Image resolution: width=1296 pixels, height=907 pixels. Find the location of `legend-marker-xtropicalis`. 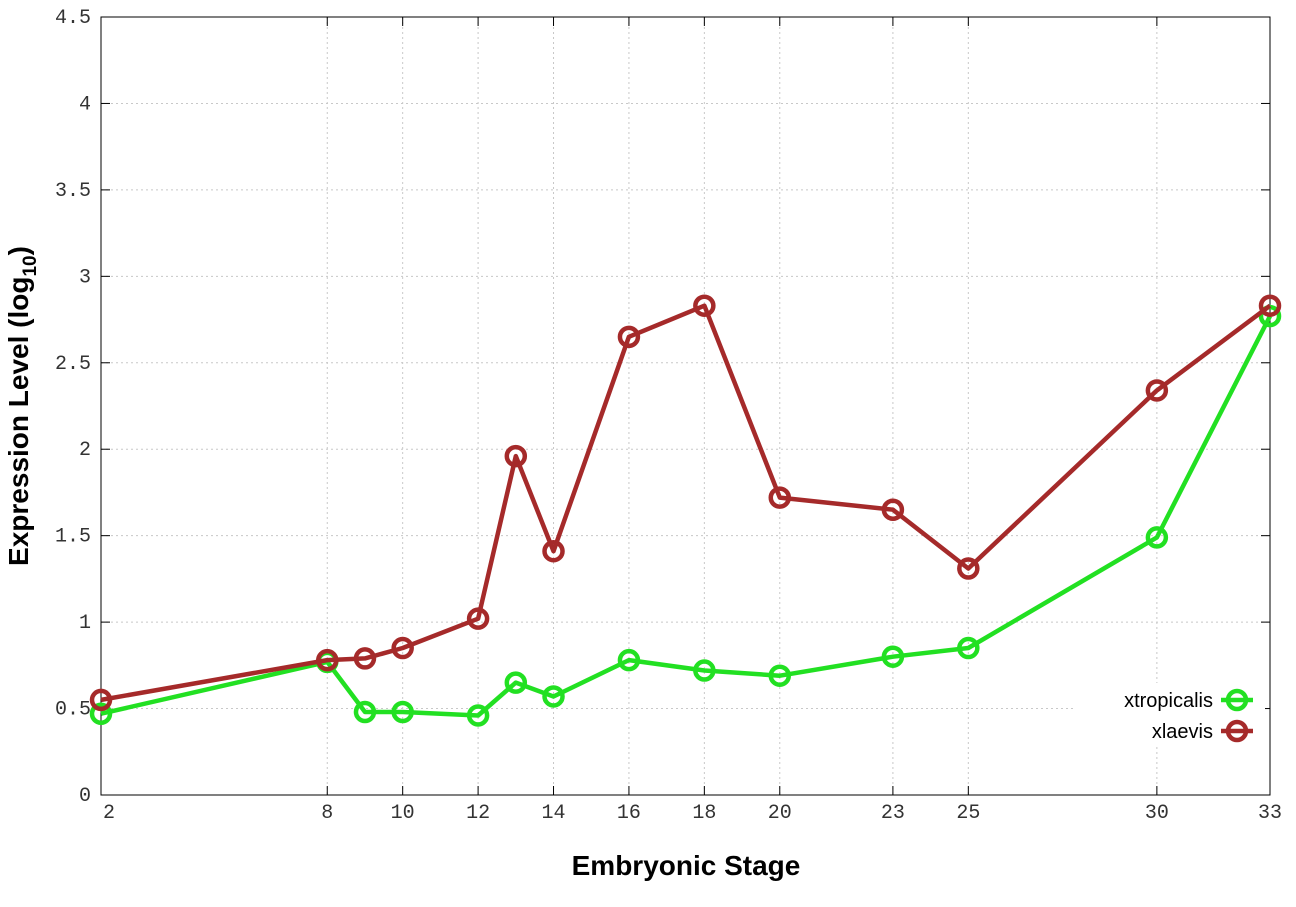

legend-marker-xtropicalis is located at coordinates (1237, 700).